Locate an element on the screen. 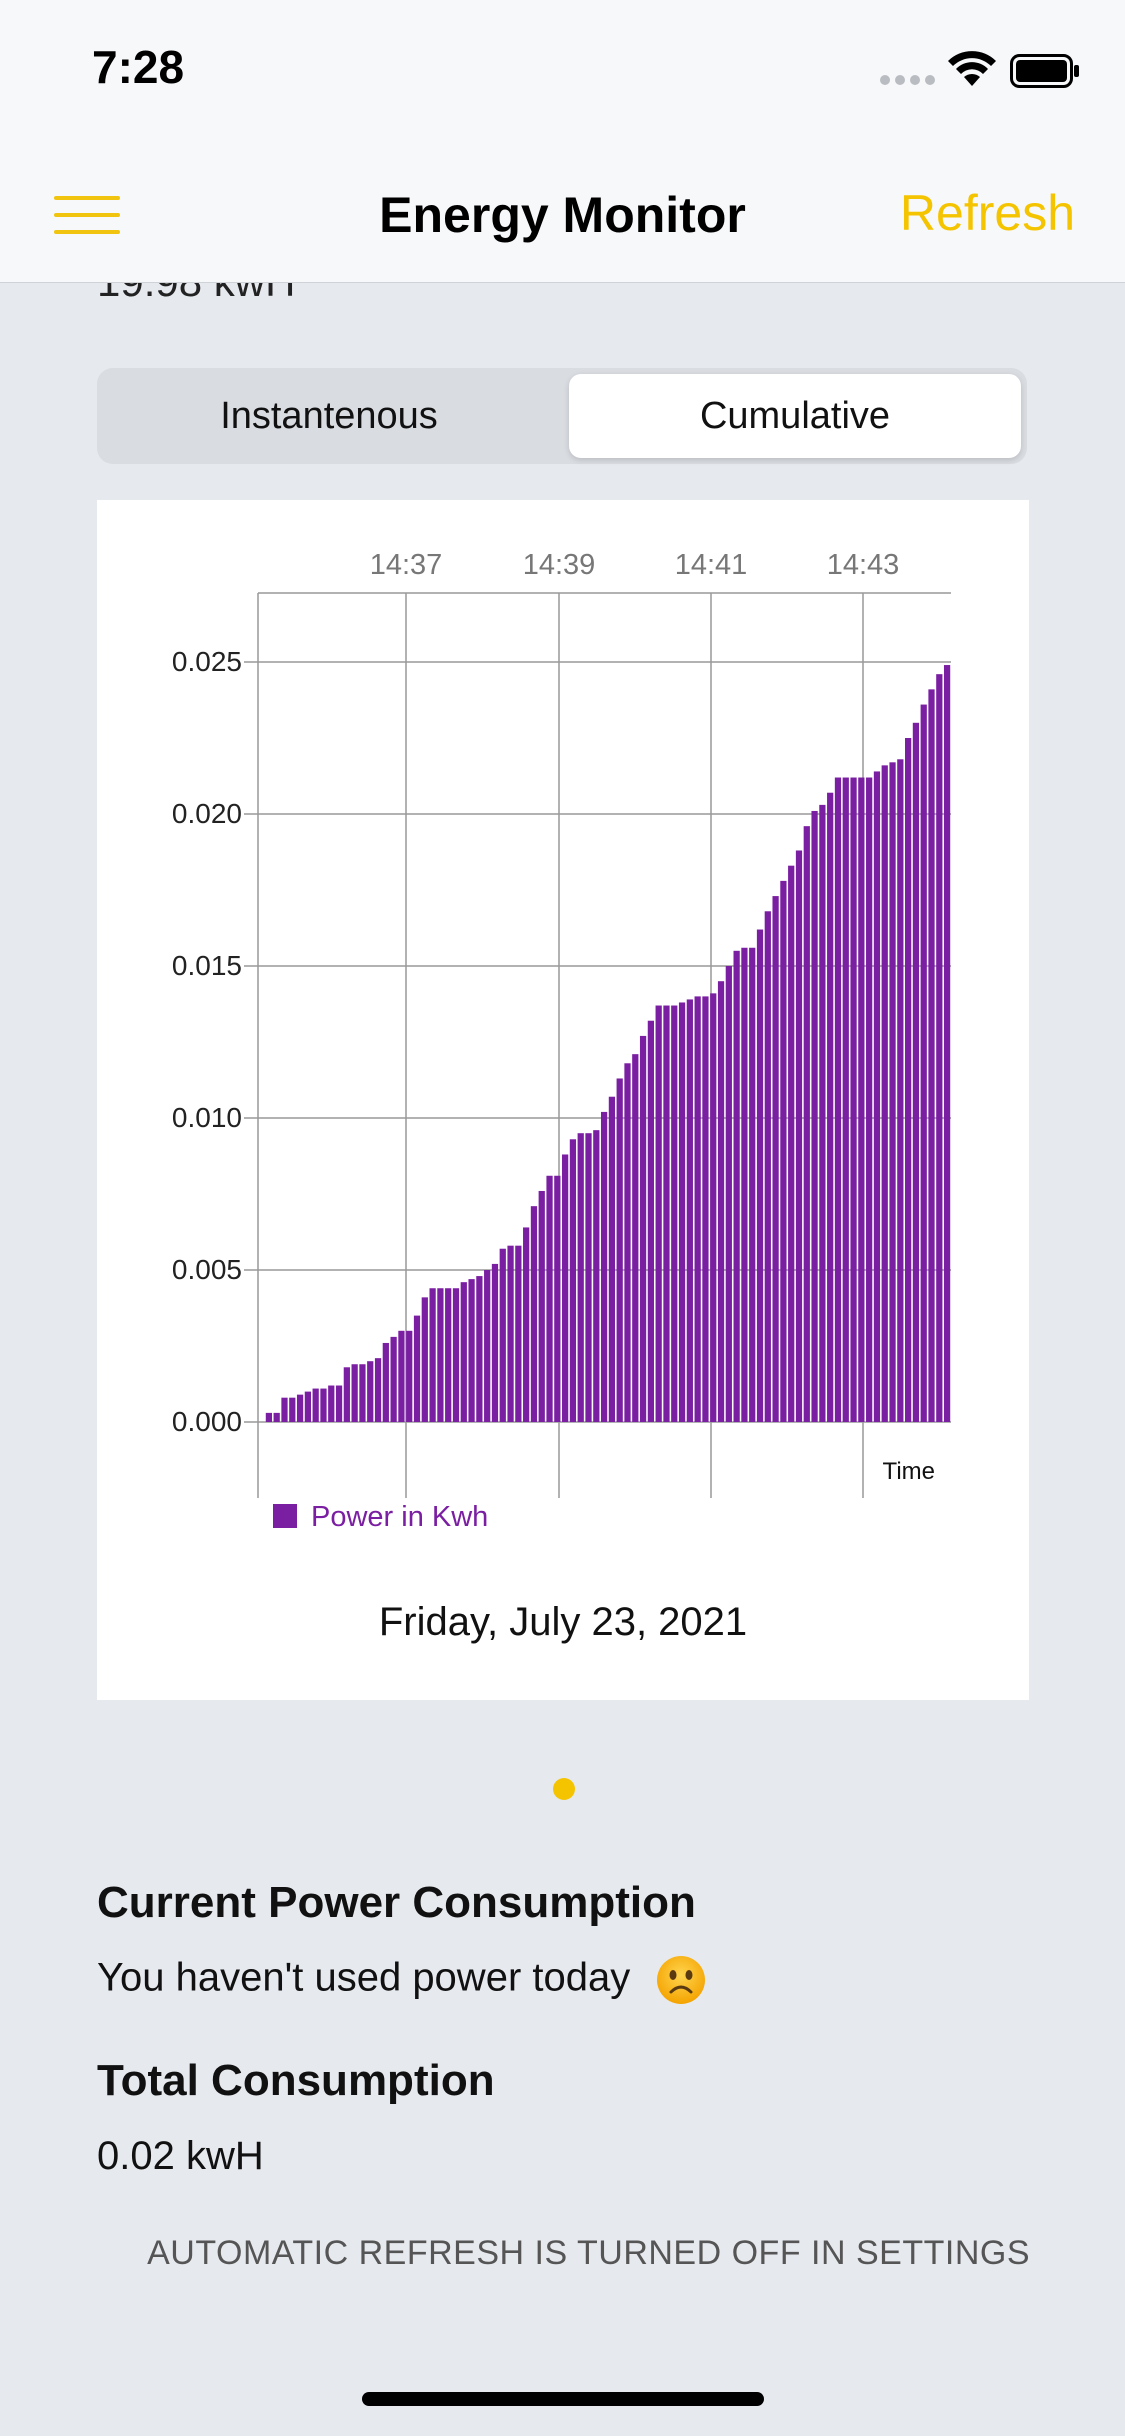 The height and width of the screenshot is (2436, 1125). current-power-title: Current Power Consumption is located at coordinates (396, 1902).